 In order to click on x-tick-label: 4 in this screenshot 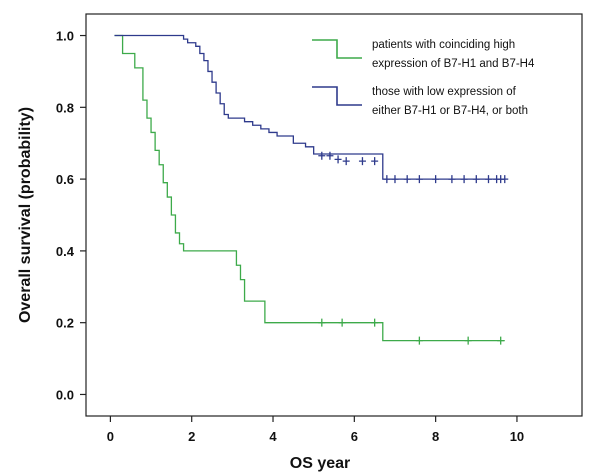, I will do `click(273, 436)`.